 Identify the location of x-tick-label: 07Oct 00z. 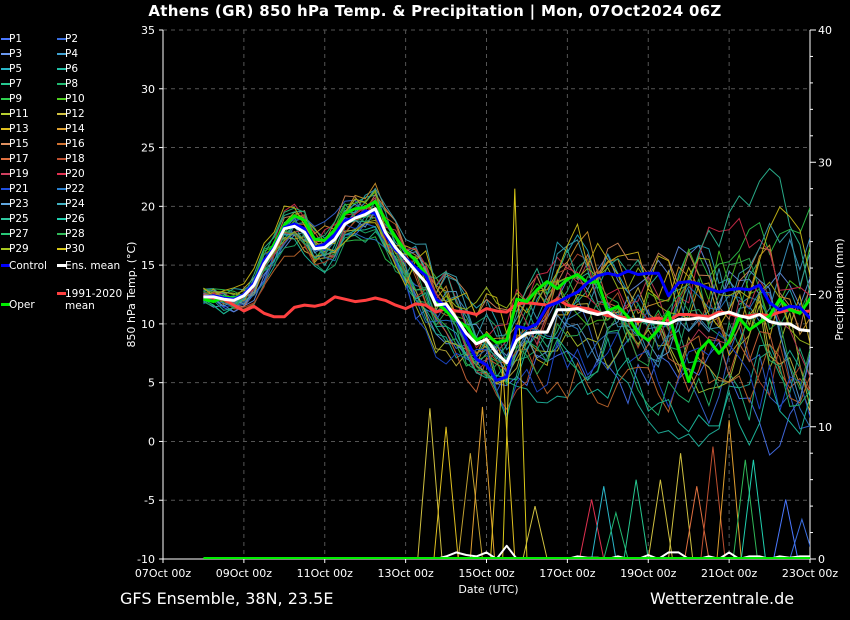
(163, 573).